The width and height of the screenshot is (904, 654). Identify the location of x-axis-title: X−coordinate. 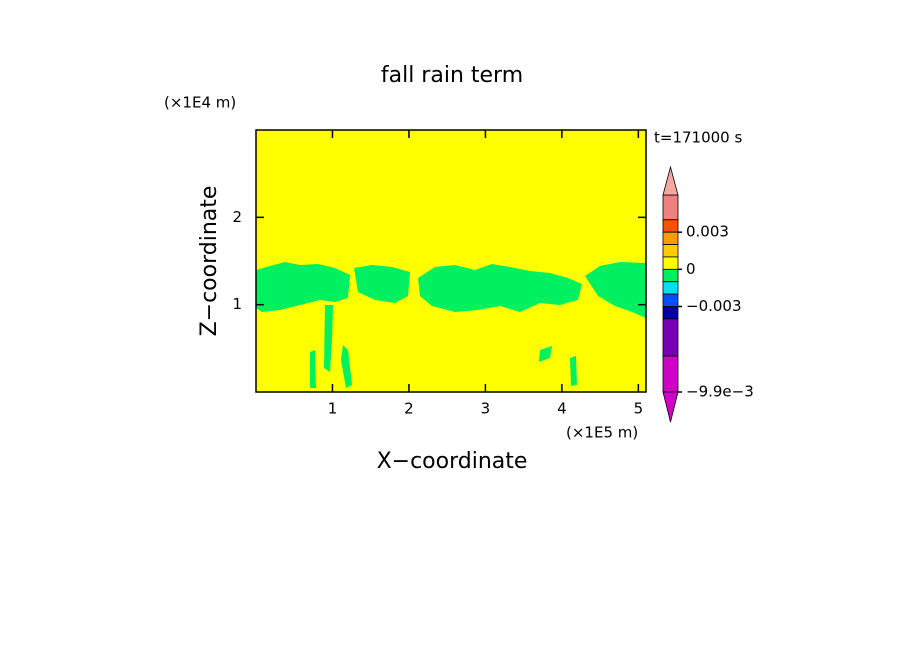
(452, 461).